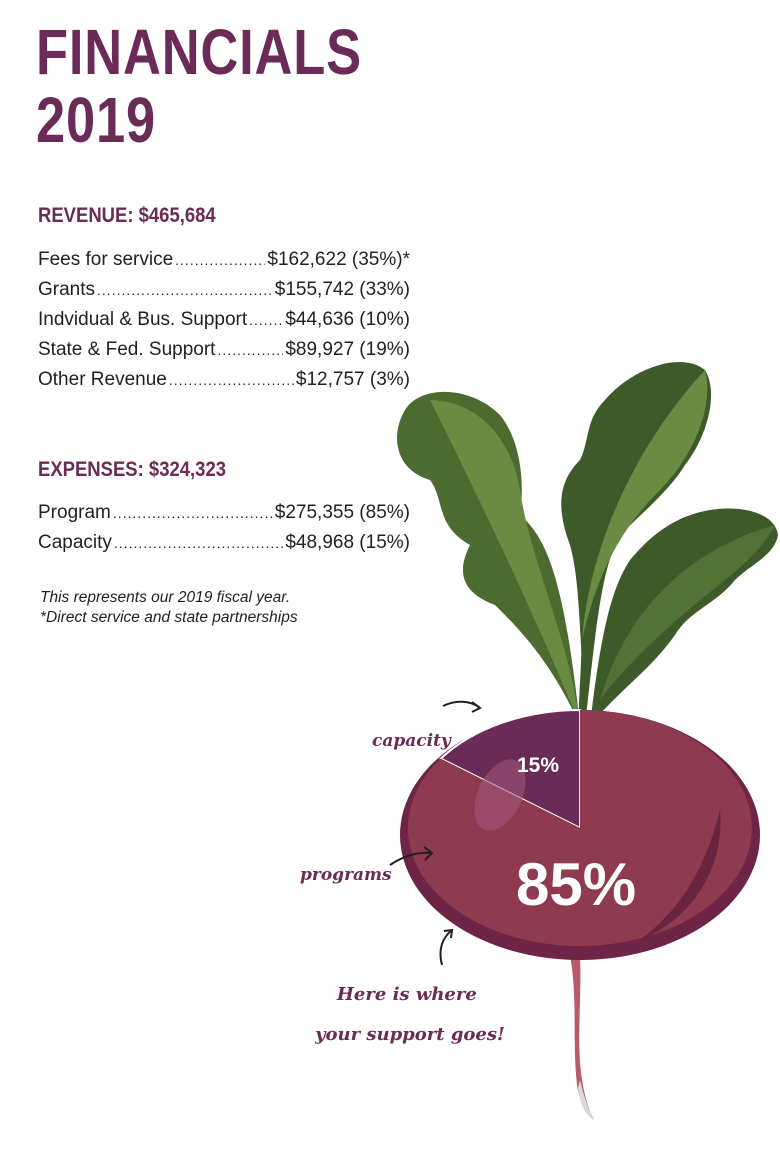 The height and width of the screenshot is (1150, 780). Describe the element at coordinates (106, 259) in the screenshot. I see `revenue-label: Fees for service` at that location.